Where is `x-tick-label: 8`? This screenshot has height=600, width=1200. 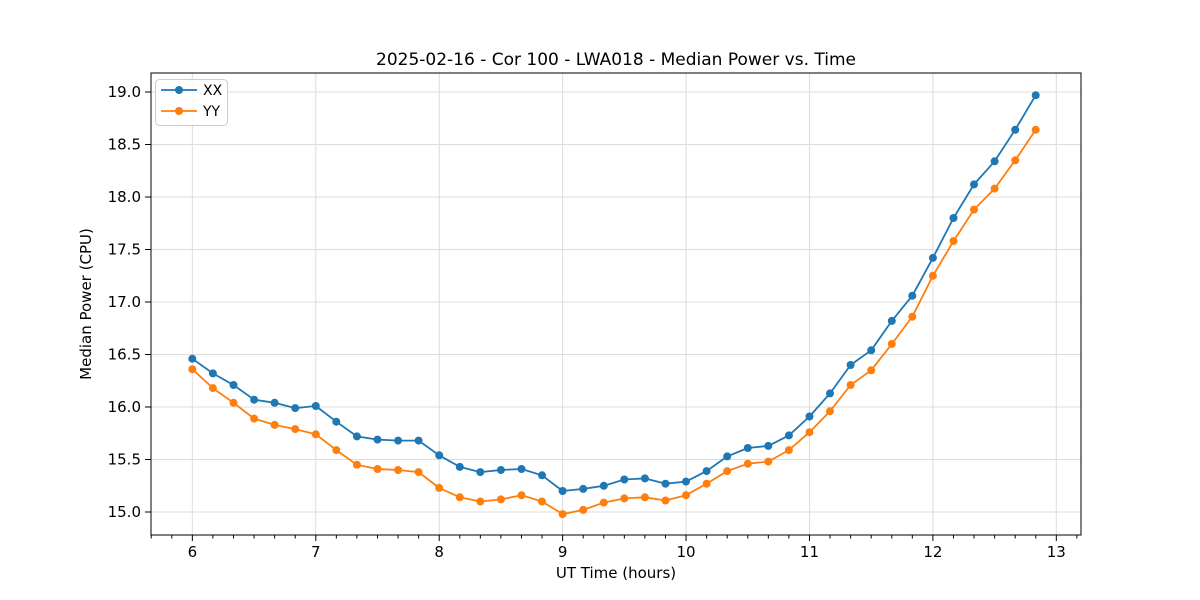 x-tick-label: 8 is located at coordinates (439, 552).